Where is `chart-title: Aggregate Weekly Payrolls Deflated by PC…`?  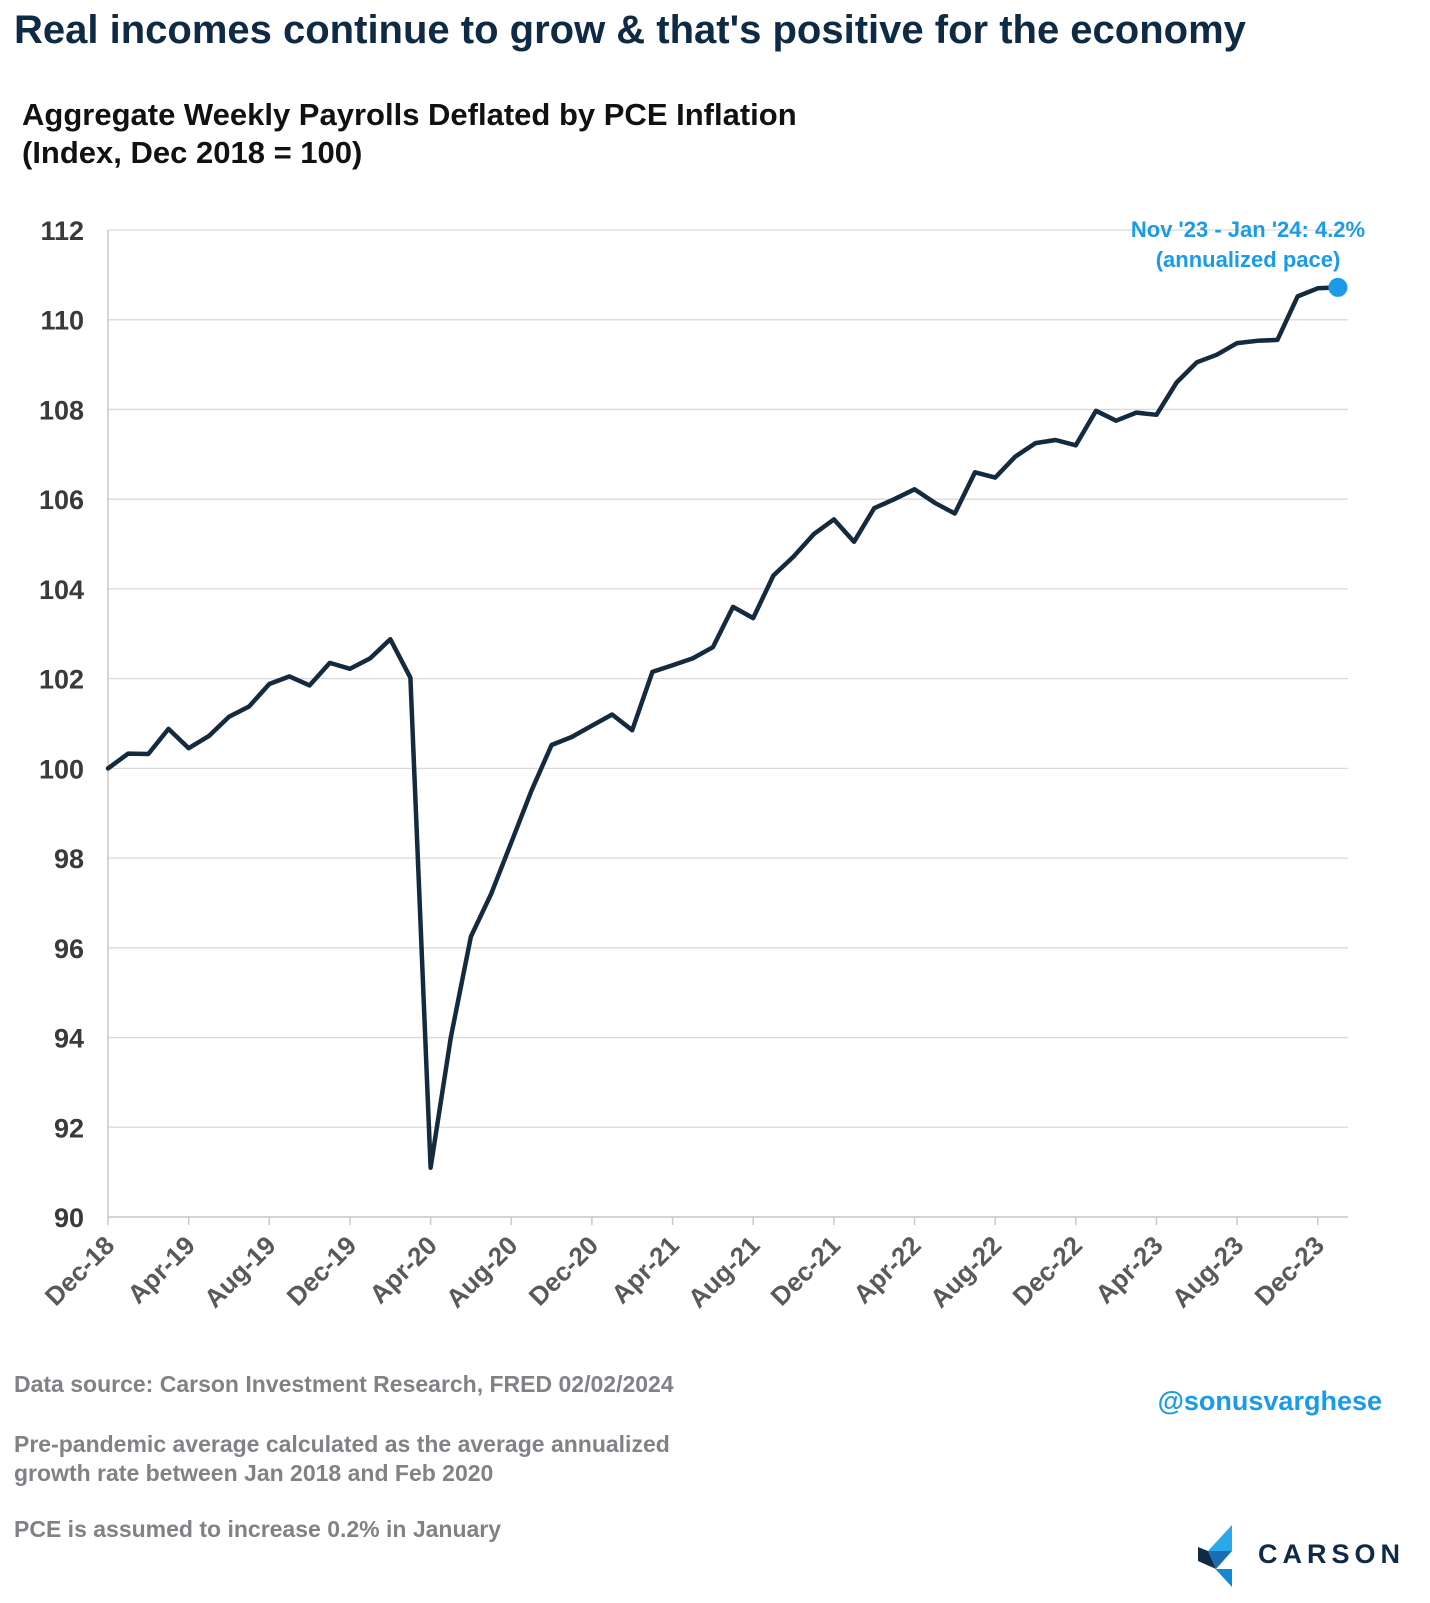 chart-title: Aggregate Weekly Payrolls Deflated by PC… is located at coordinates (409, 134).